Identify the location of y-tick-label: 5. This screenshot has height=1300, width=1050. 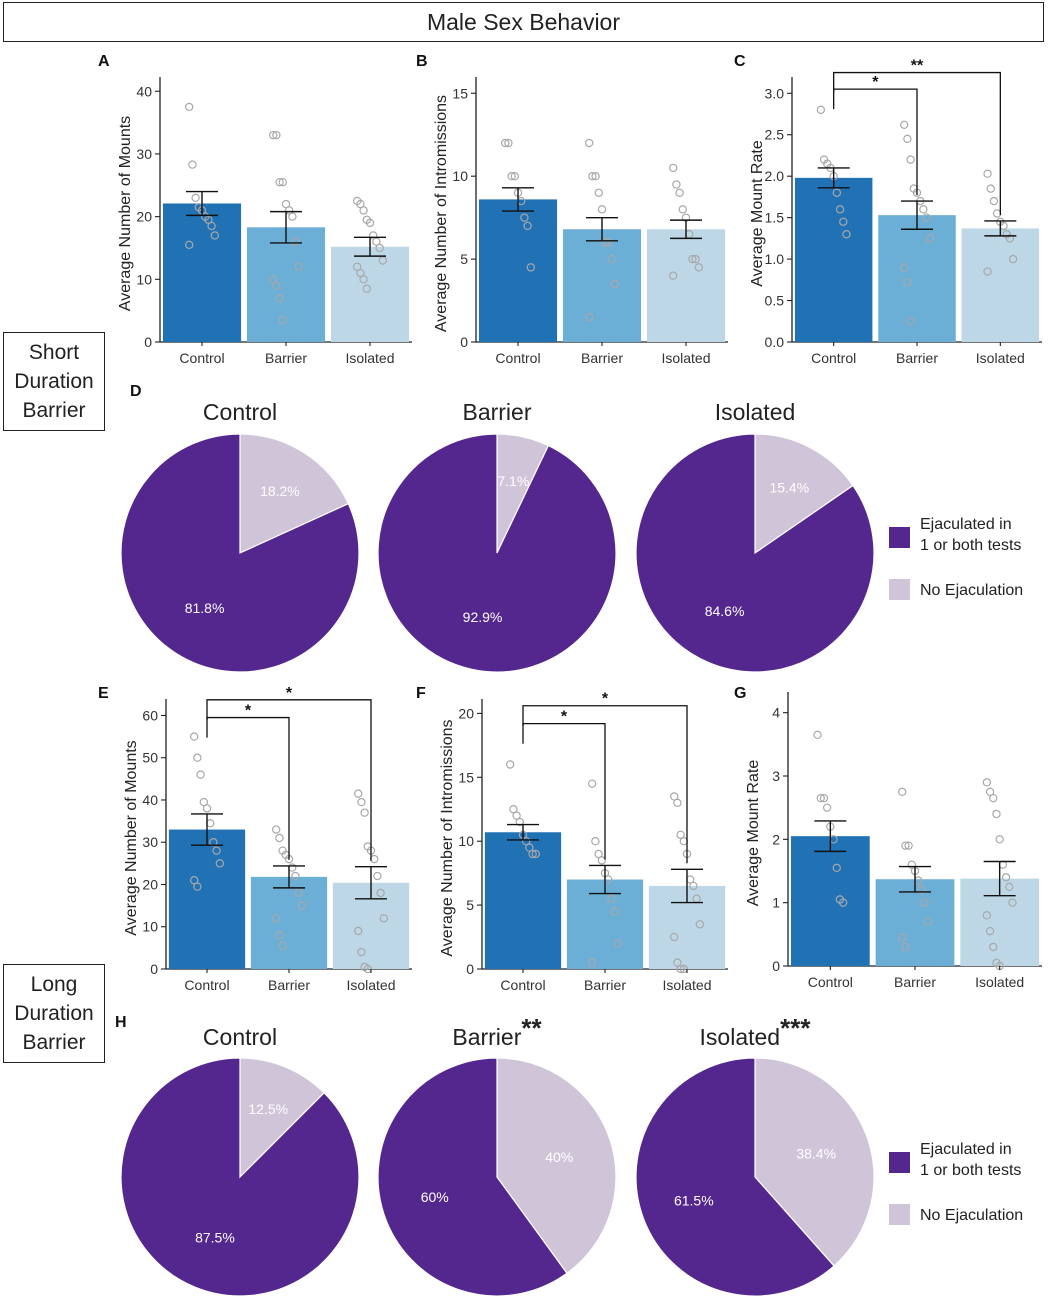
(464, 259).